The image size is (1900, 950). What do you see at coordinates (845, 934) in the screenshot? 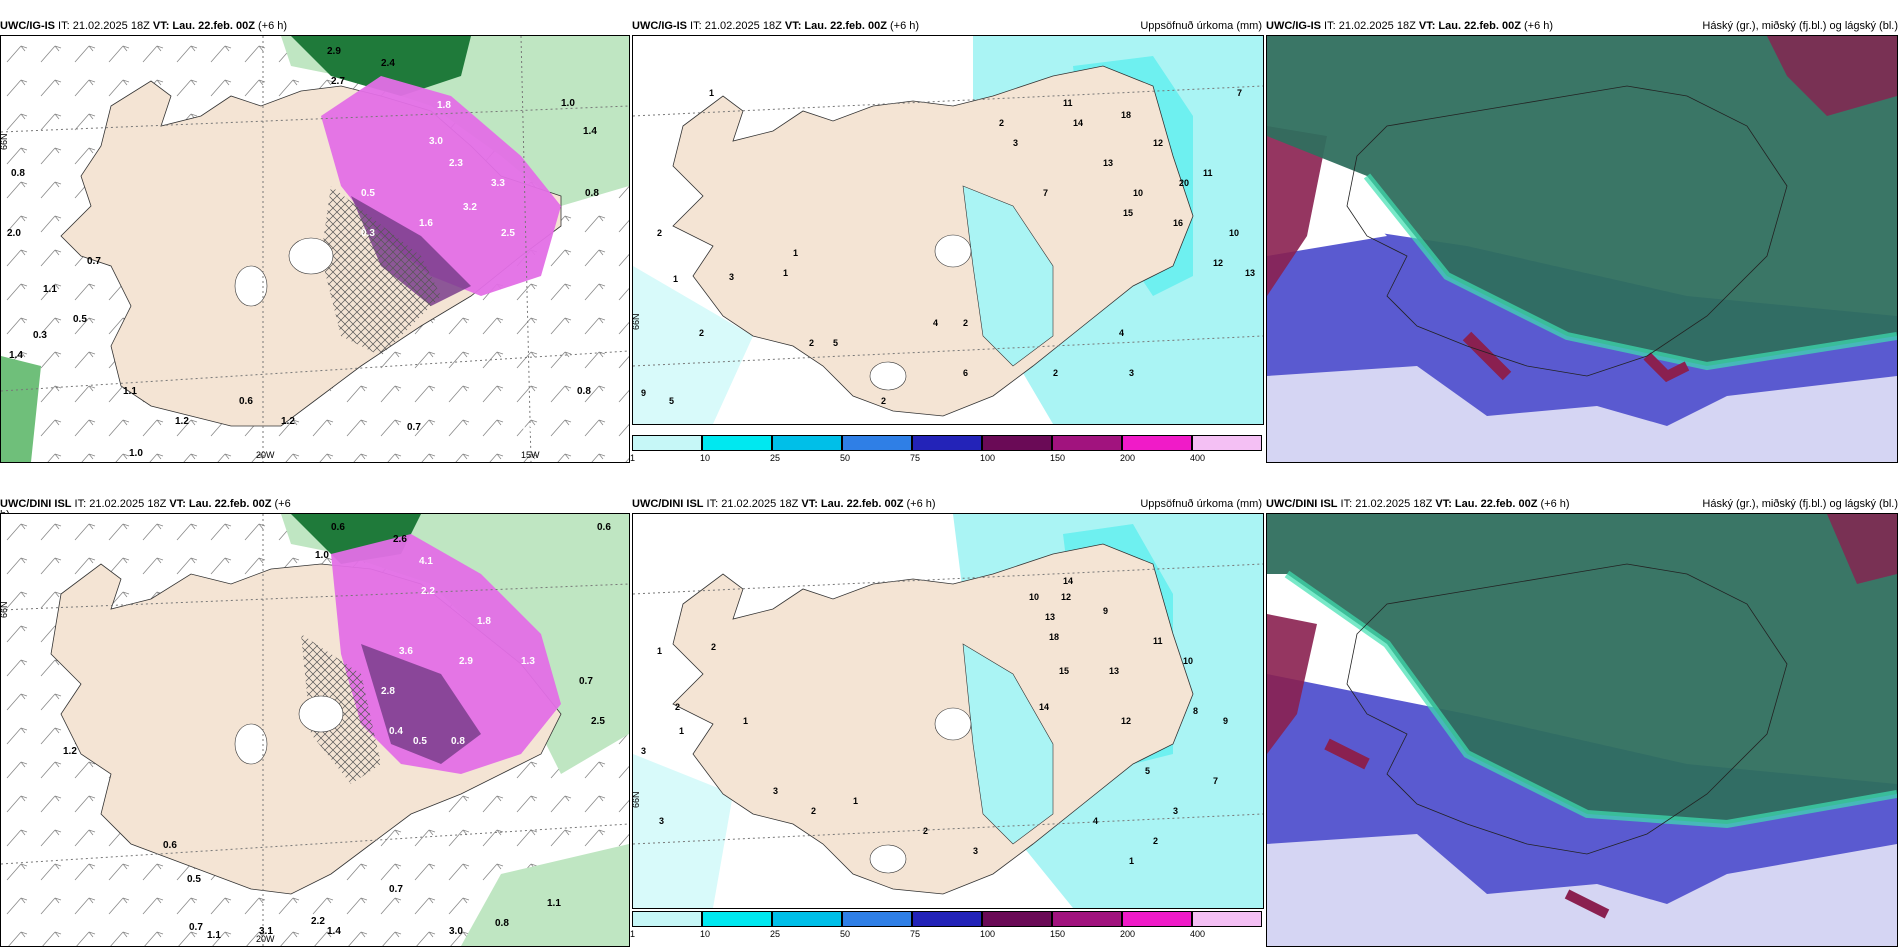
I see `colorbar-tick: 50` at bounding box center [845, 934].